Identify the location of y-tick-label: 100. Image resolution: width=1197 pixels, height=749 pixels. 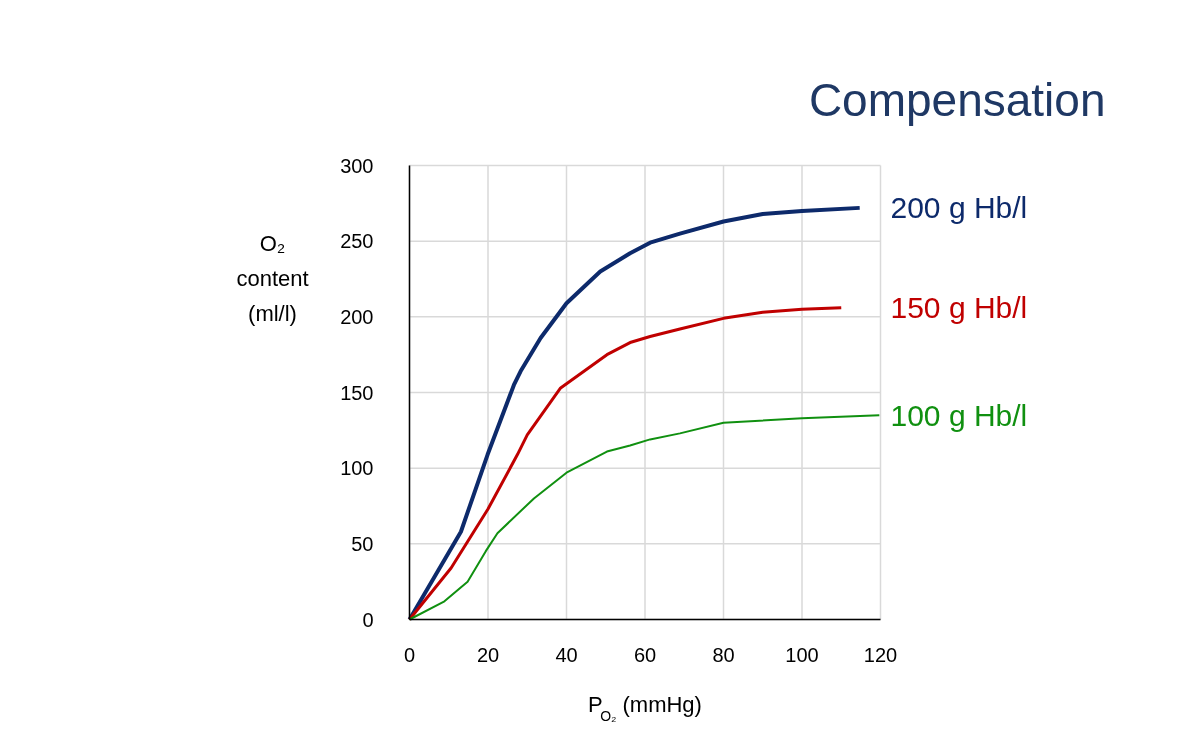
(357, 468).